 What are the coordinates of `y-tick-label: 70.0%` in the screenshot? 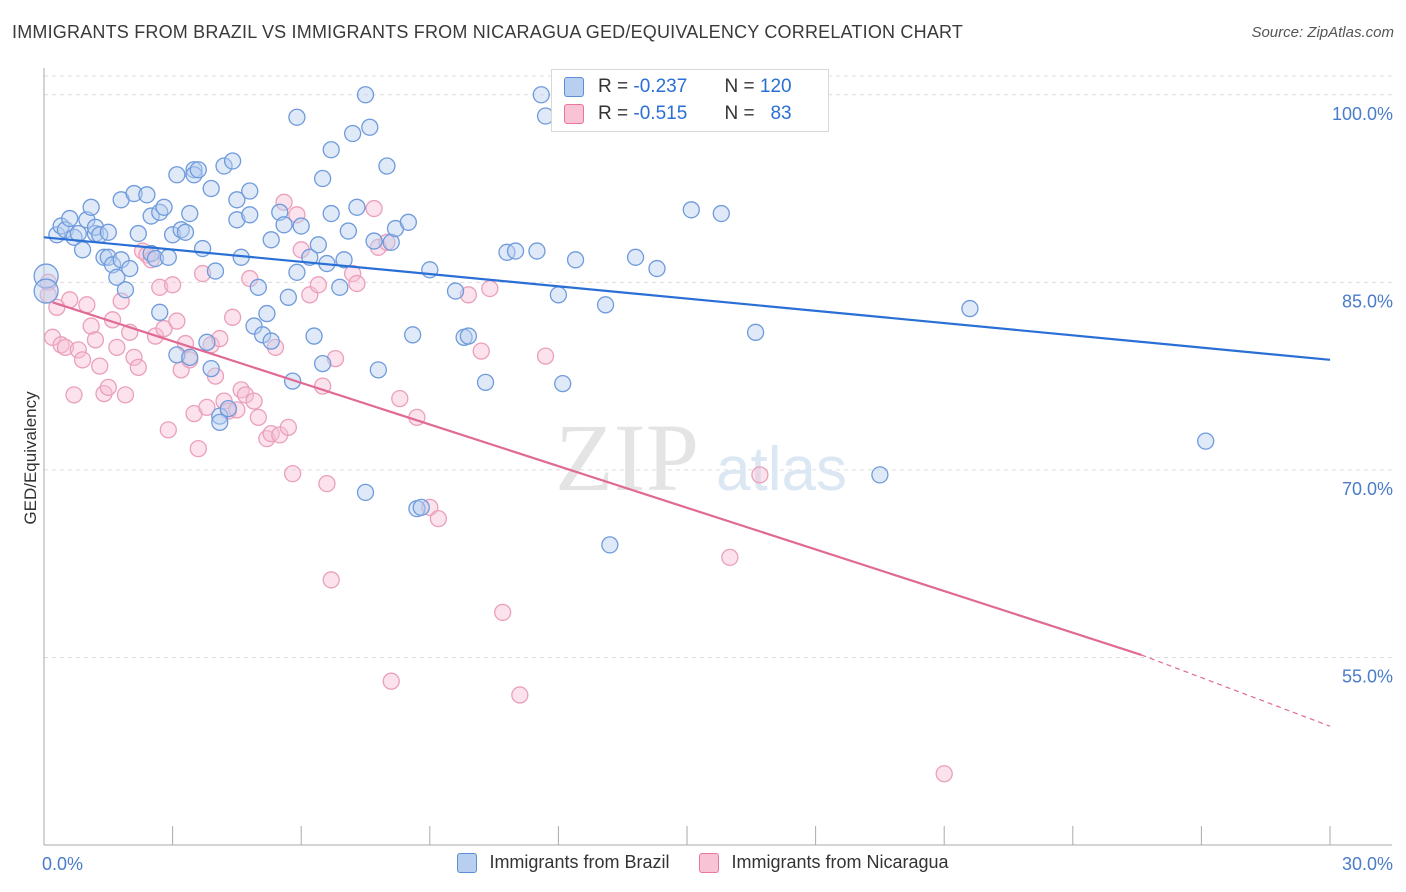 It's located at (1367, 489).